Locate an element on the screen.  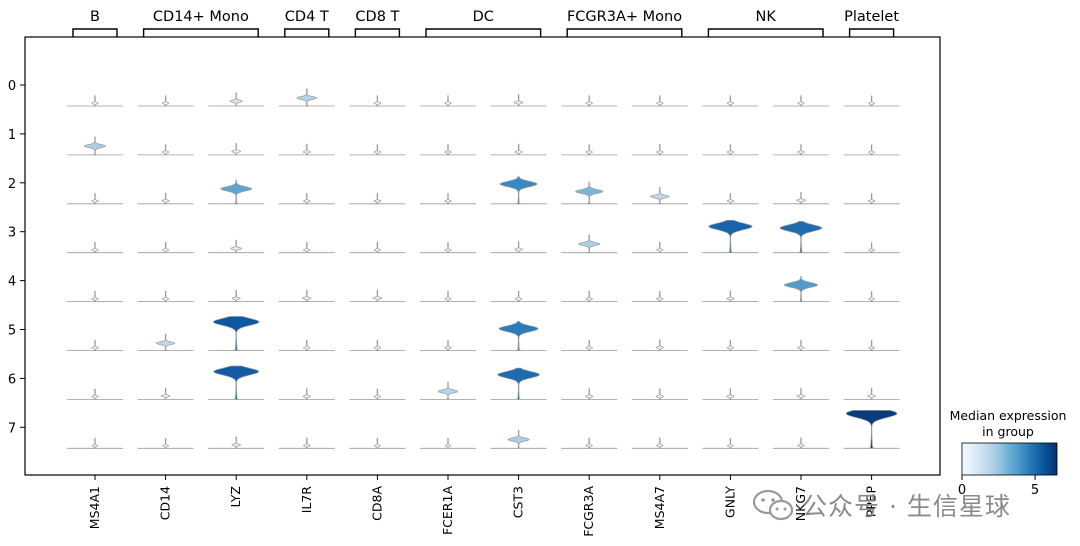
x-tick-label: CST3 is located at coordinates (518, 502).